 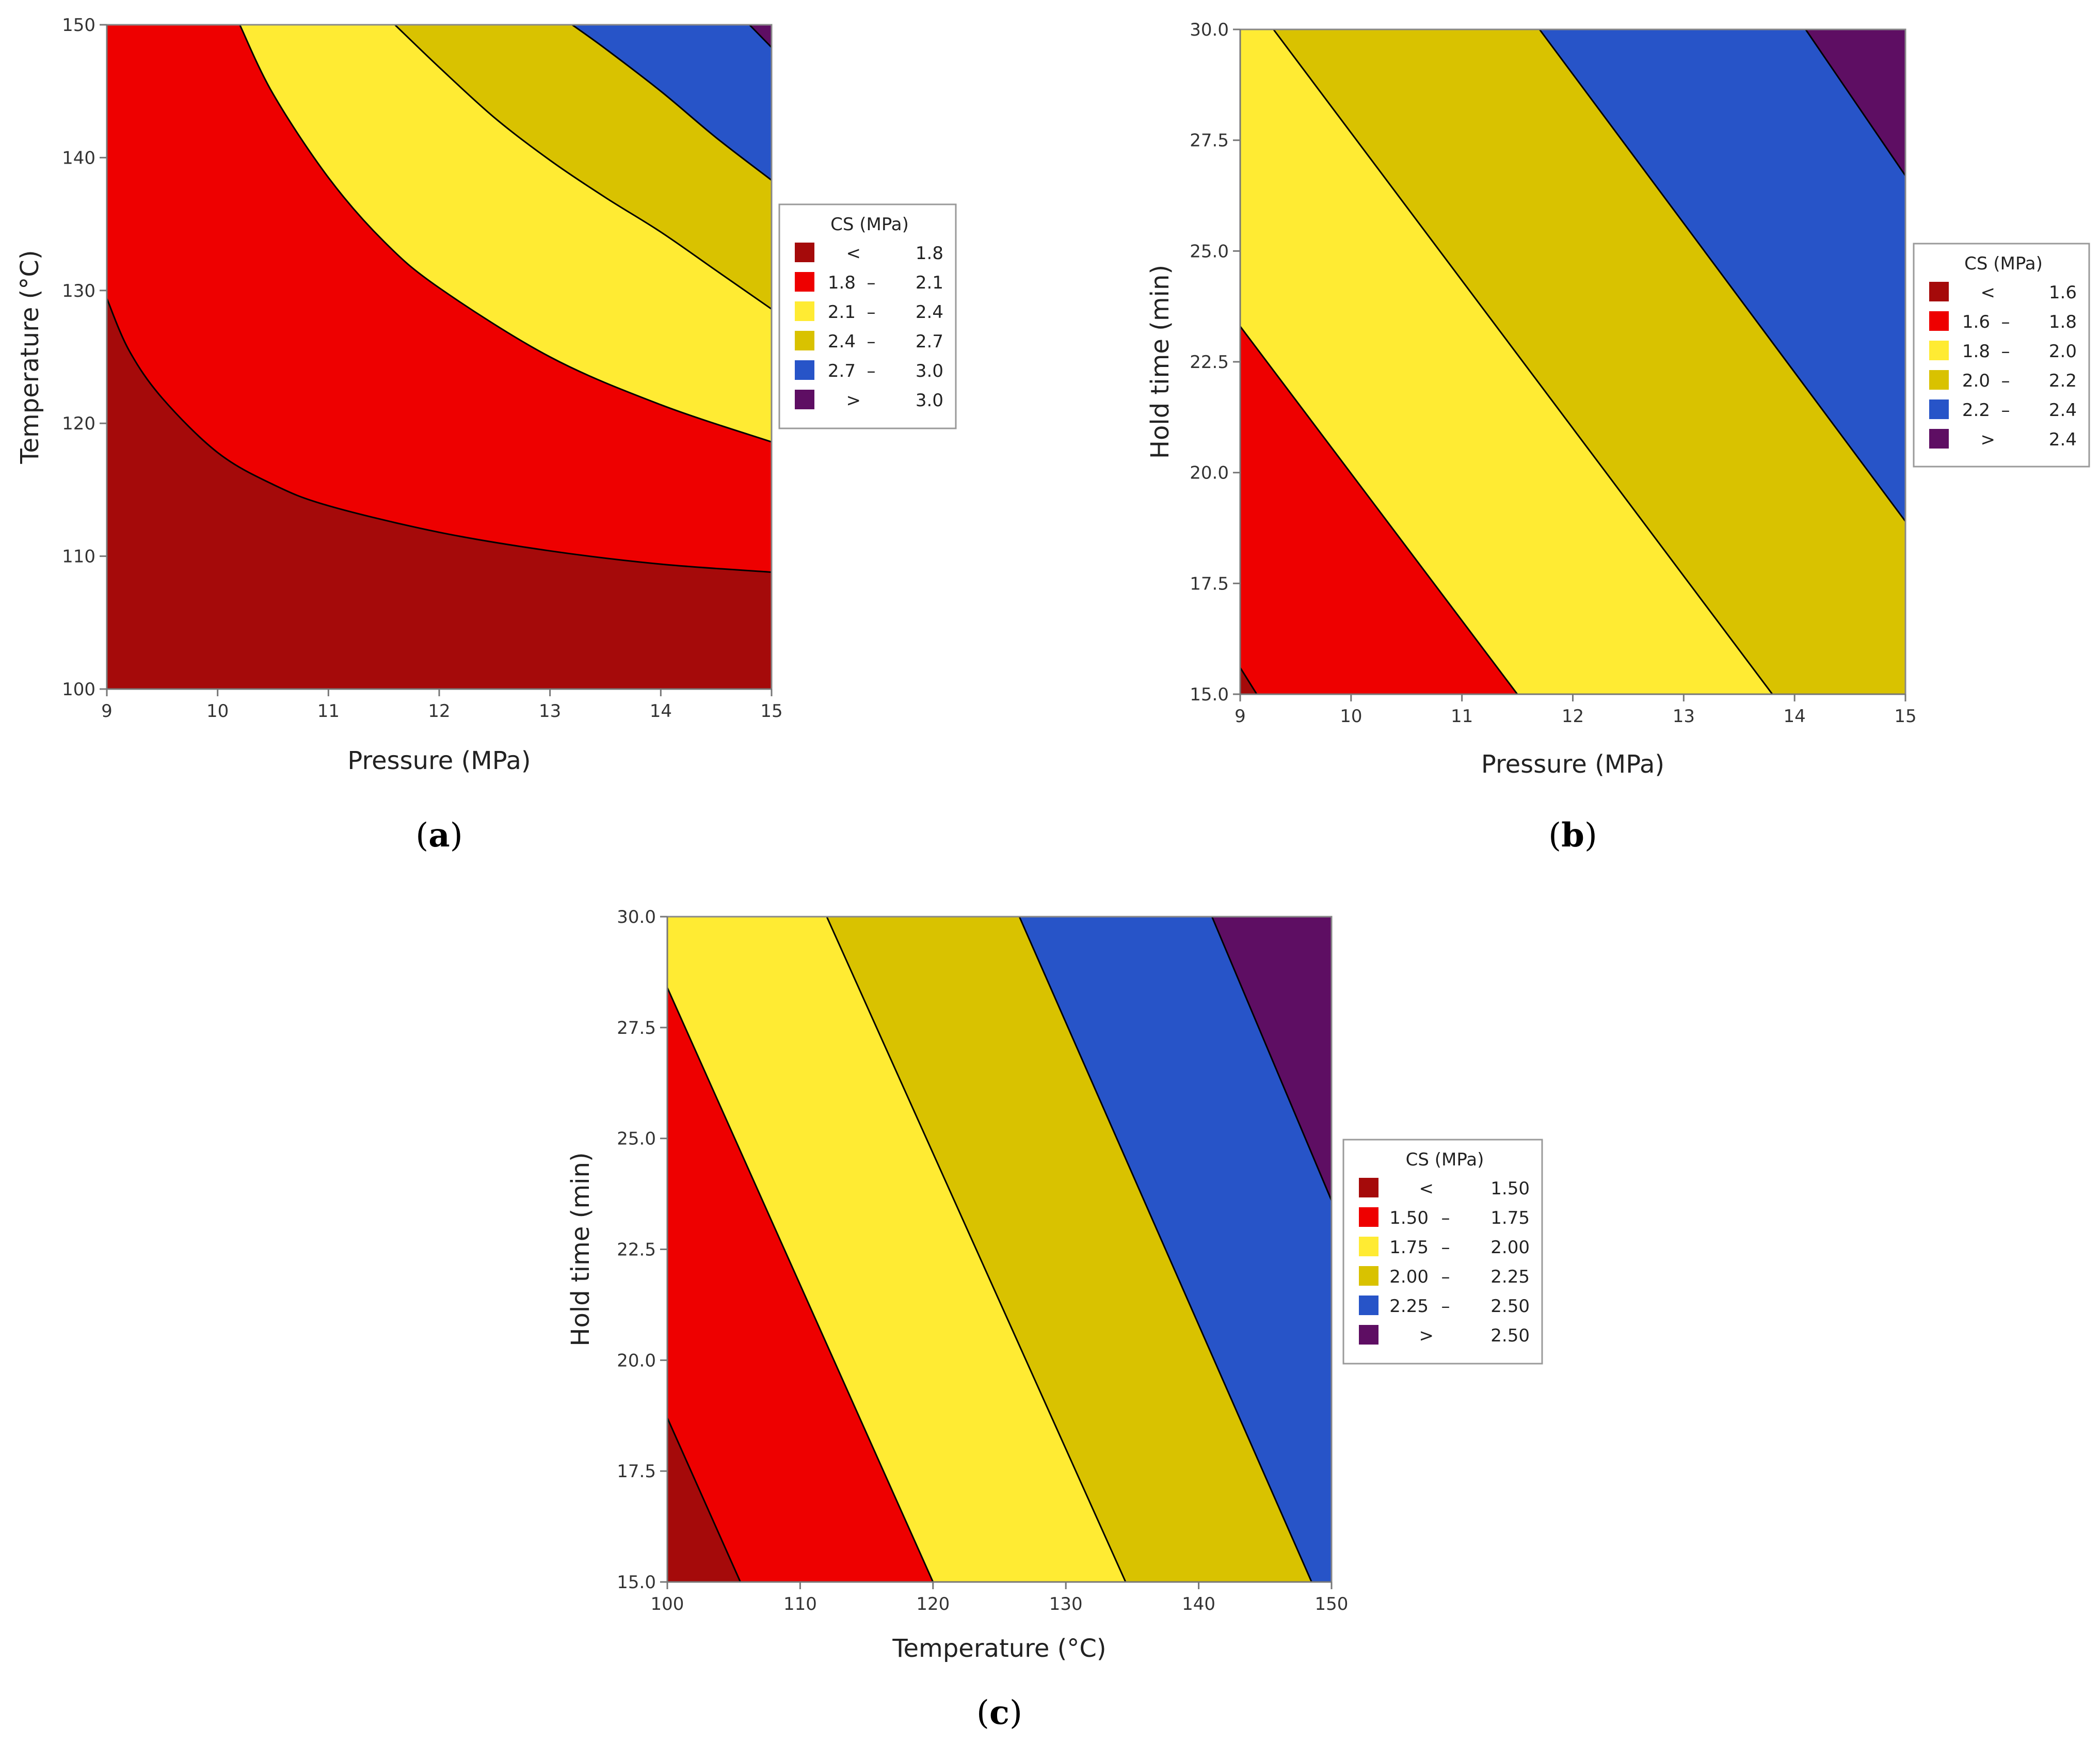 I want to click on contour-line-1.5, so click(x=703, y=1499).